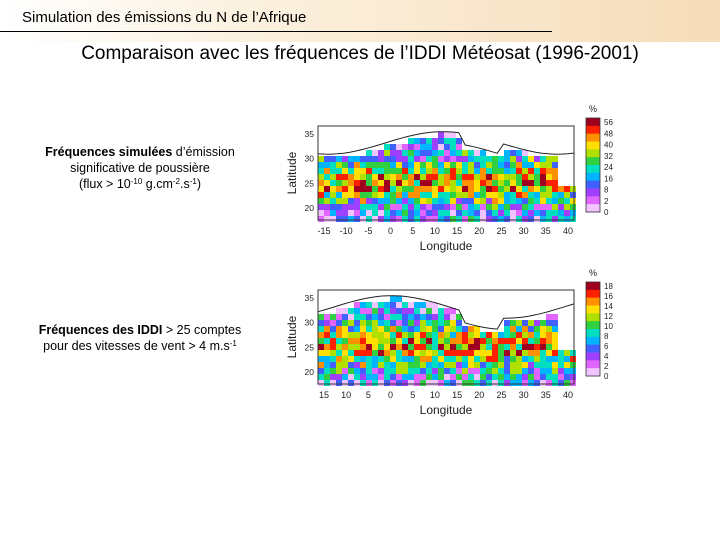  Describe the element at coordinates (546, 231) in the screenshot. I see `x-tick-label: 35` at that location.